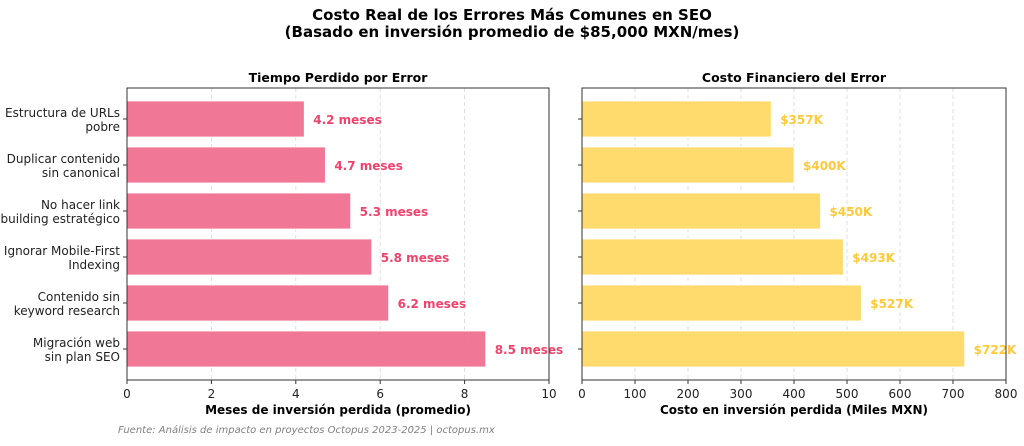 This screenshot has height=446, width=1024. I want to click on x-axis-label: Costo en inversión perdida (Miles MXN), so click(794, 410).